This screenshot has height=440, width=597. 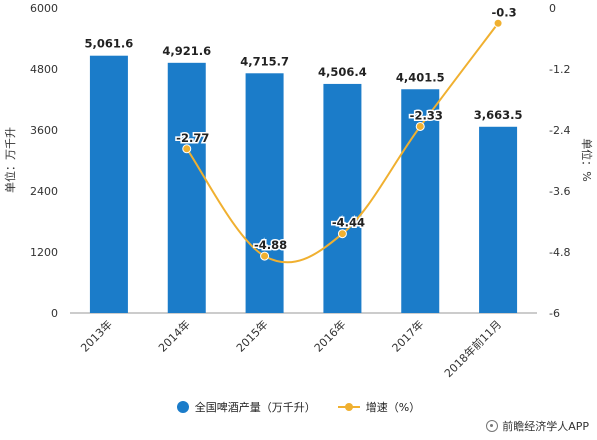 What do you see at coordinates (44, 191) in the screenshot?
I see `y-tick-label: 2400` at bounding box center [44, 191].